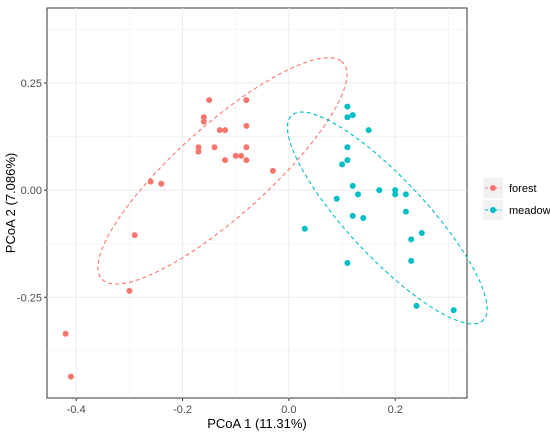 The width and height of the screenshot is (550, 436). Describe the element at coordinates (395, 410) in the screenshot. I see `x-tick-label: 0.2` at that location.